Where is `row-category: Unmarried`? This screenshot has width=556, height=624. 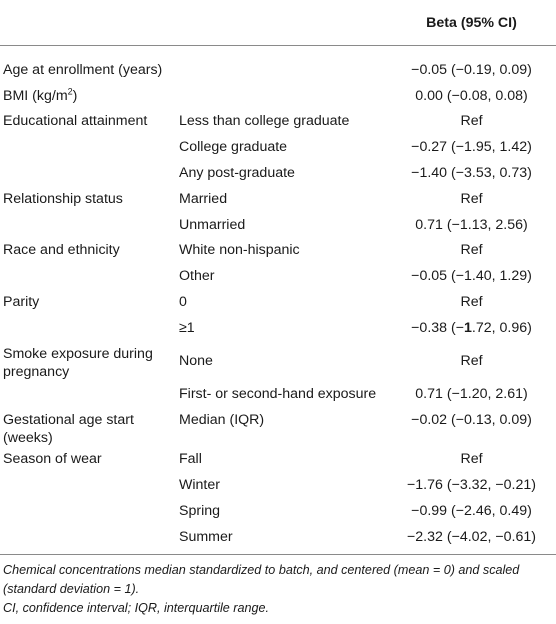 row-category: Unmarried is located at coordinates (212, 224).